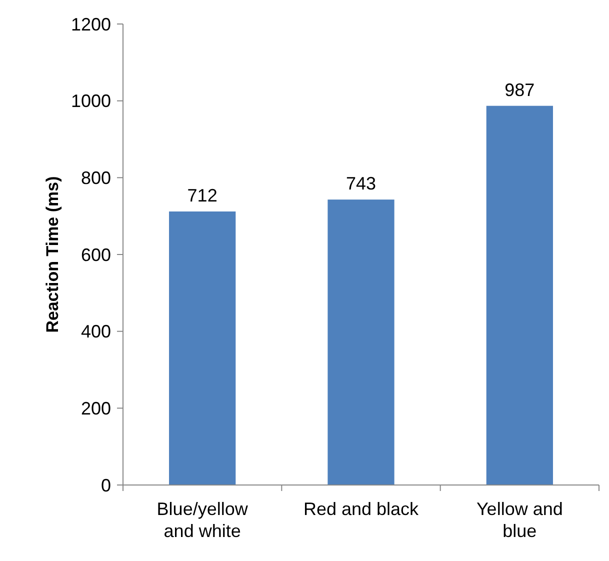 The image size is (609, 561). What do you see at coordinates (90, 101) in the screenshot?
I see `y-tick-label: 1000` at bounding box center [90, 101].